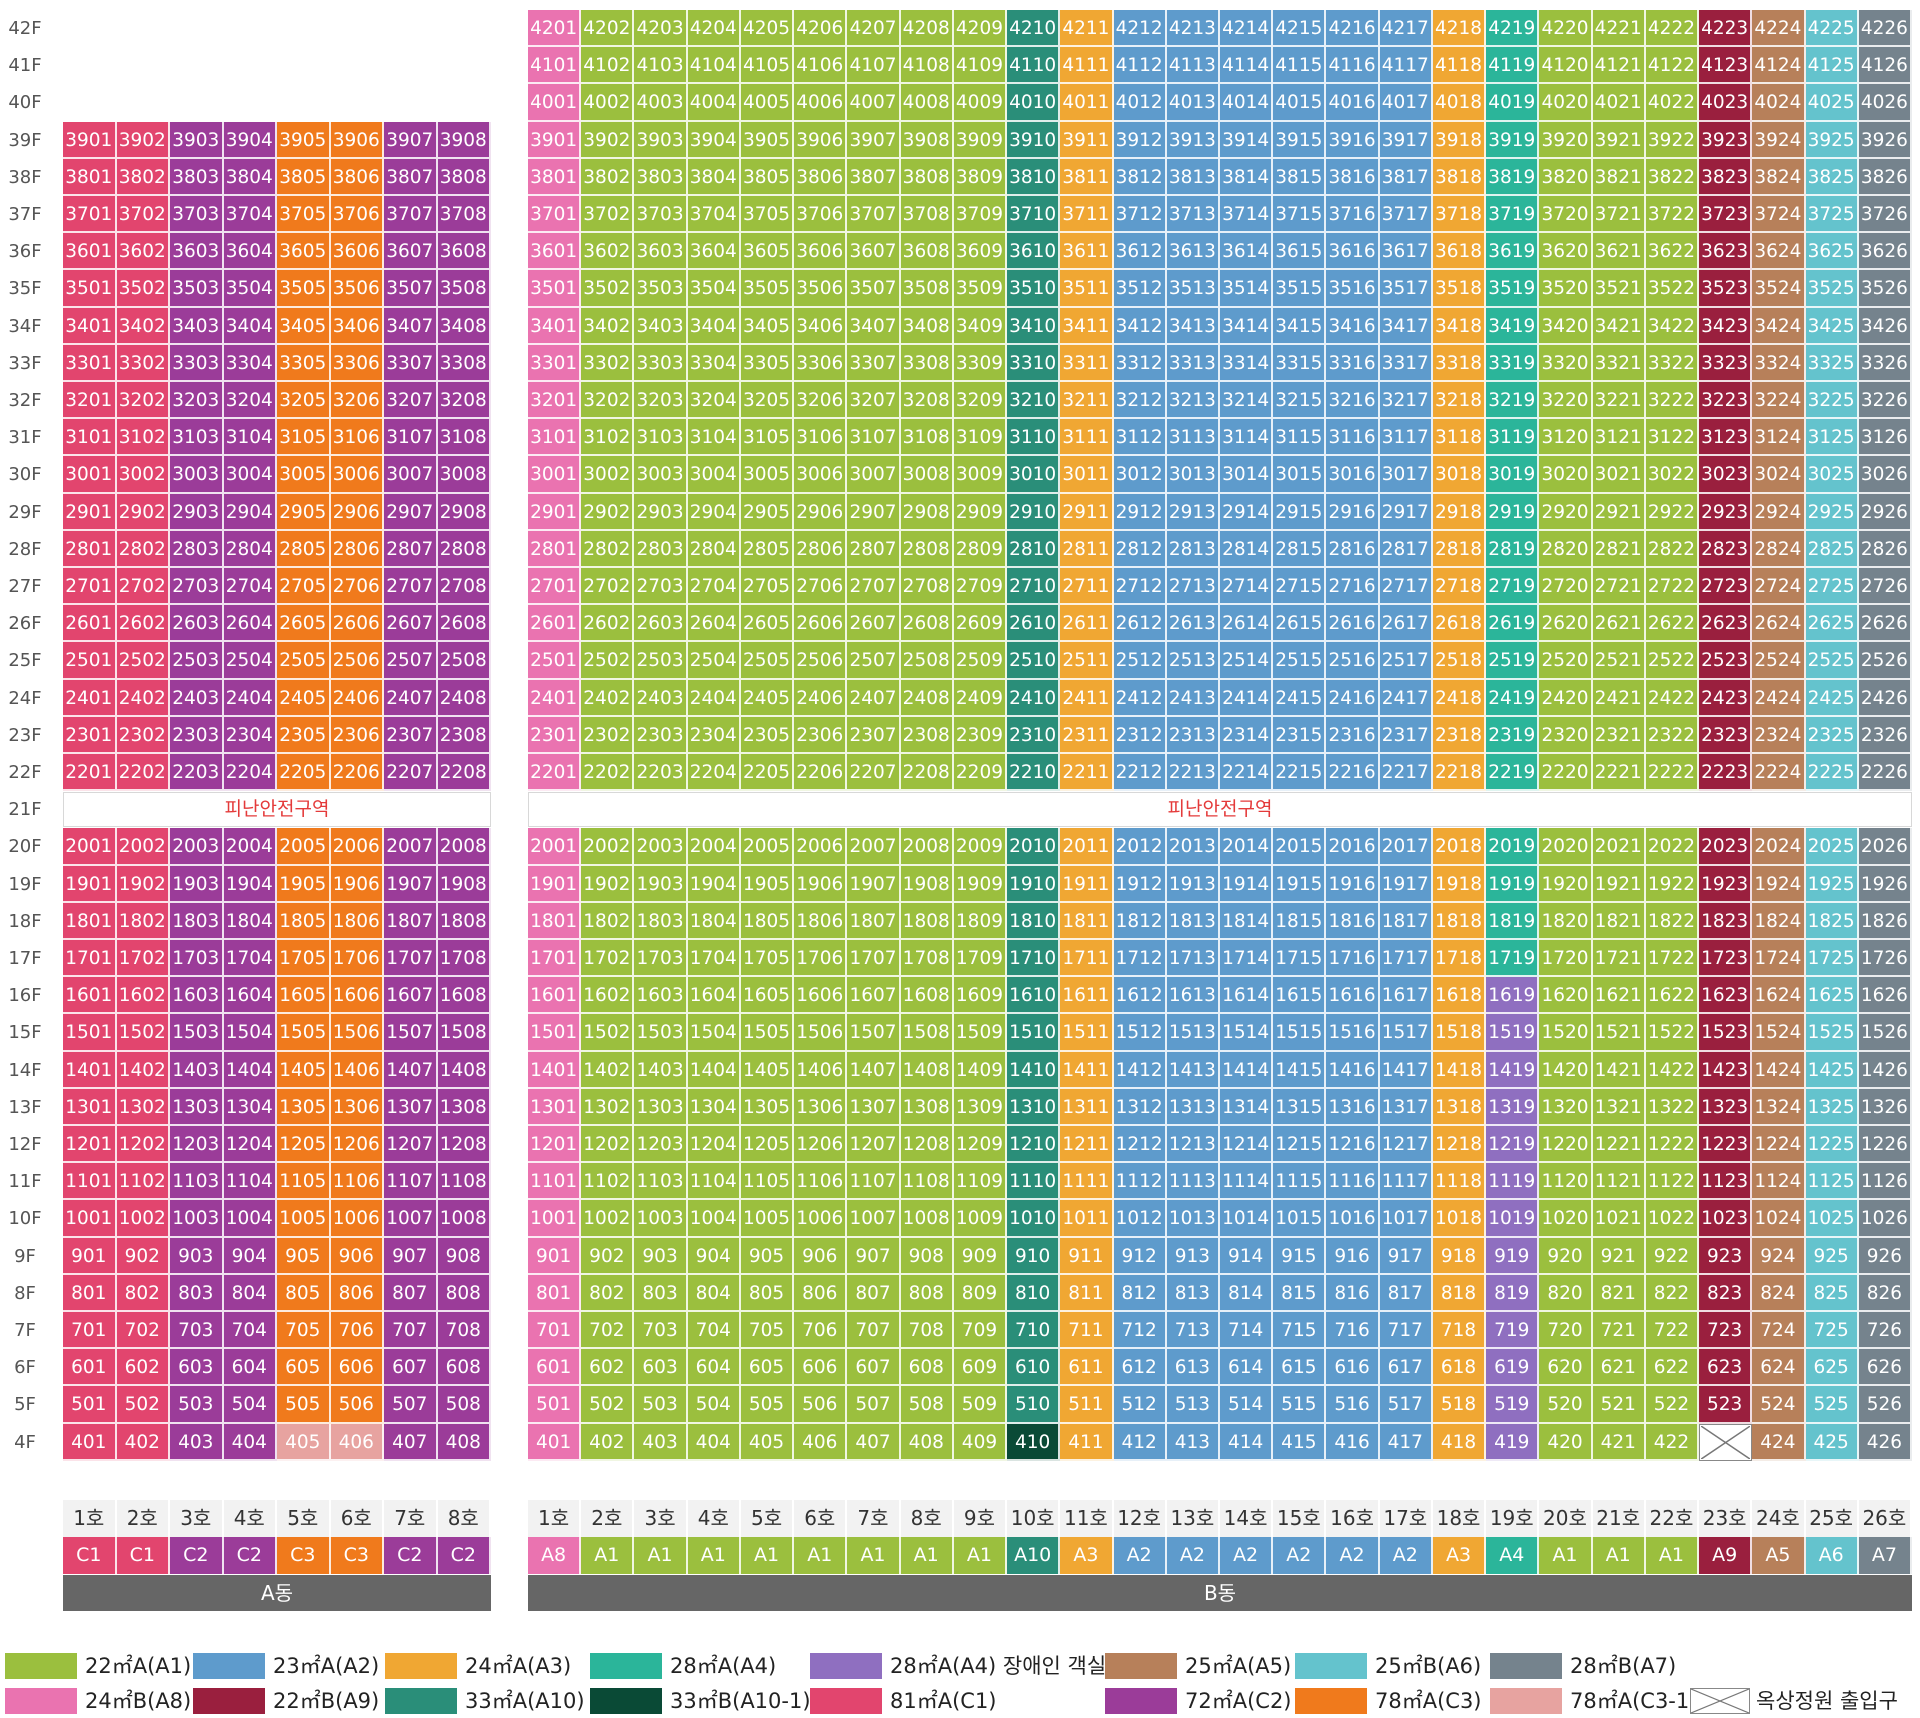  I want to click on ho-label: 6호, so click(357, 1518).